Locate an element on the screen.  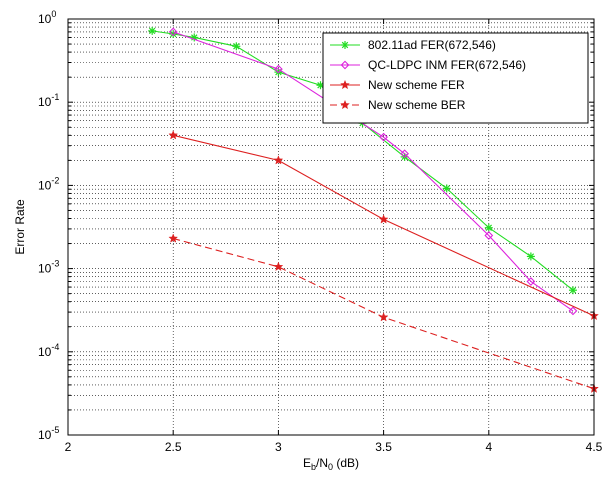
legend-entry: QC-LDPC INM FER(672,546) is located at coordinates (428, 65).